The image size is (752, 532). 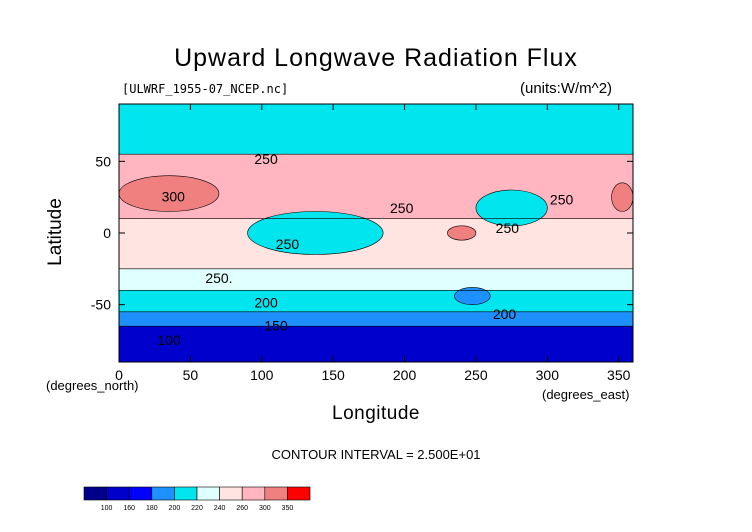 I want to click on contour-label: 150, so click(x=276, y=325).